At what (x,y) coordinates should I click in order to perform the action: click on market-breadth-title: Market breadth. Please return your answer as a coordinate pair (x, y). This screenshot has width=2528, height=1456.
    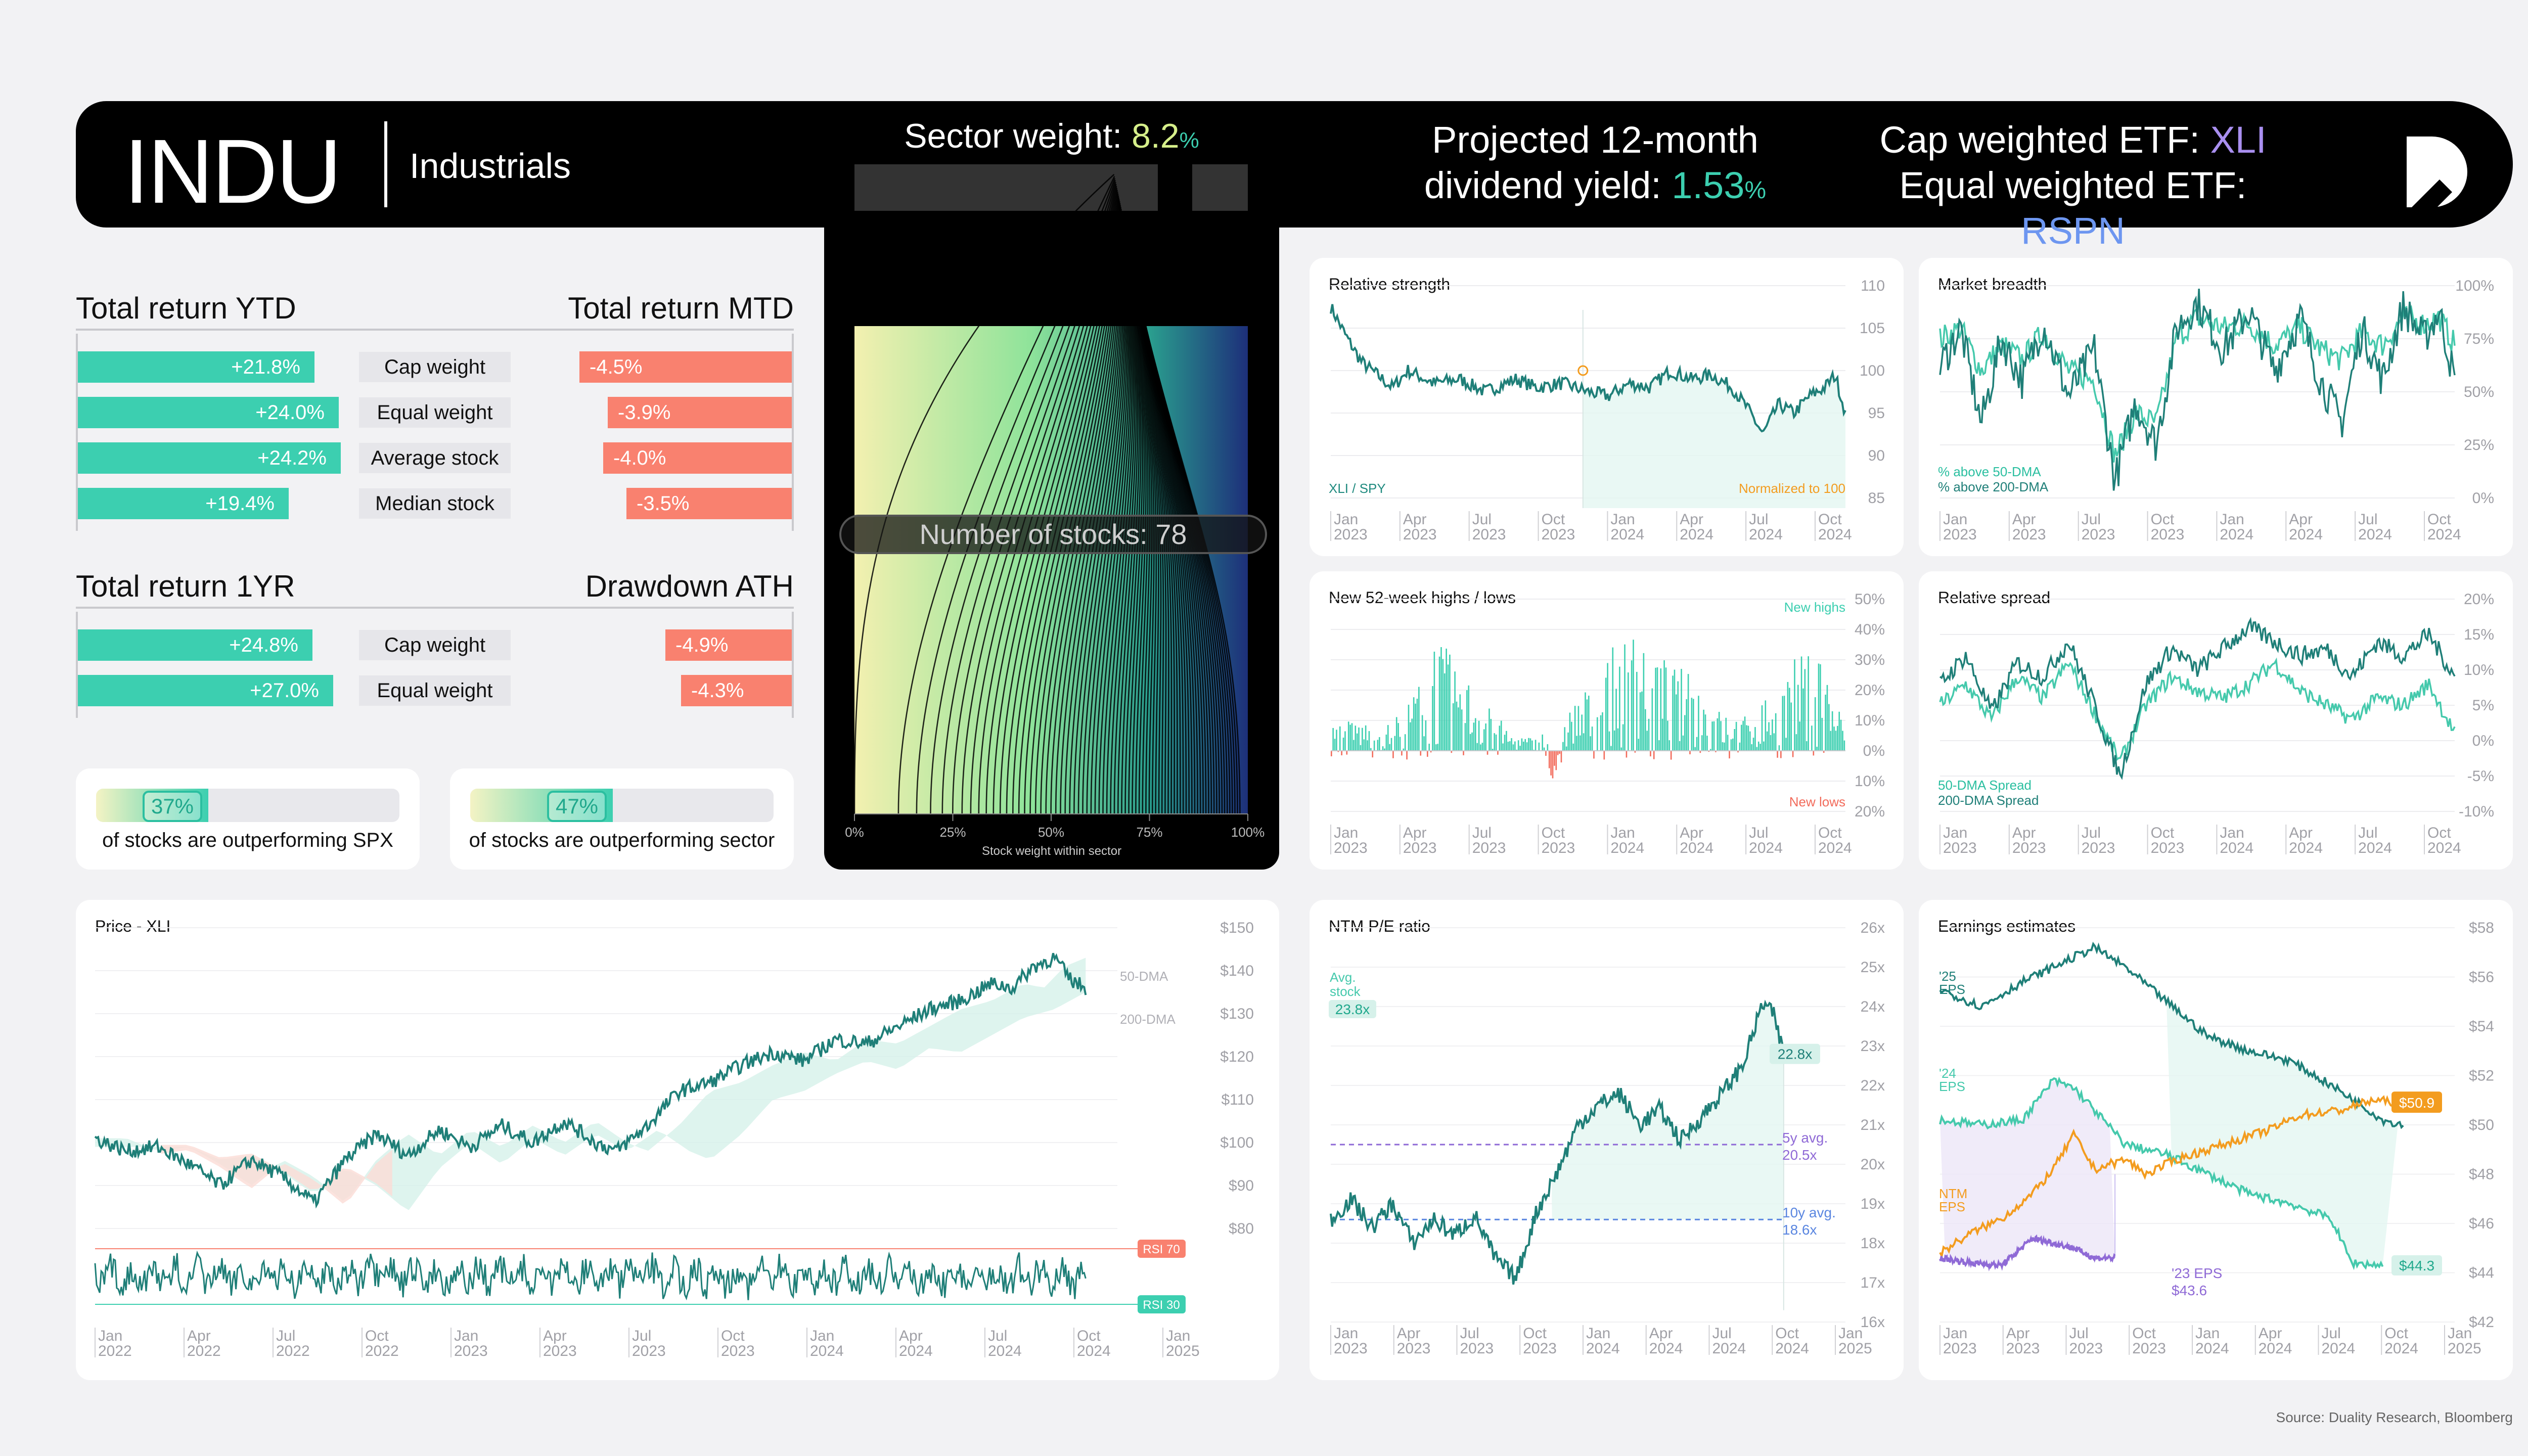
    Looking at the image, I should click on (1993, 284).